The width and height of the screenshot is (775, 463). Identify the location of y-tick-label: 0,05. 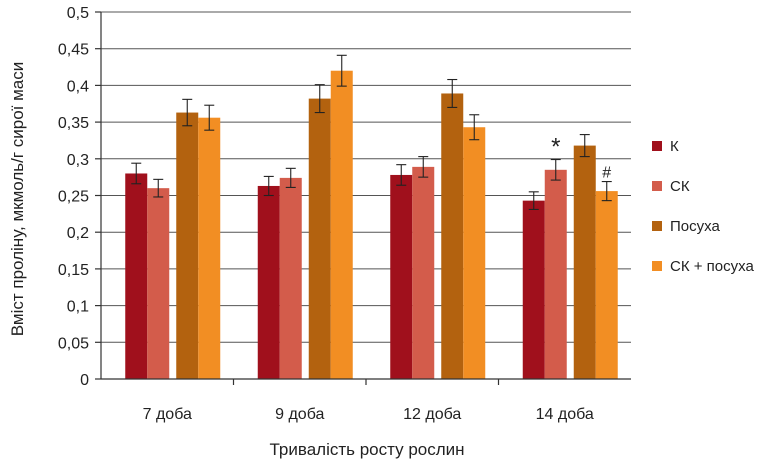
(73, 343).